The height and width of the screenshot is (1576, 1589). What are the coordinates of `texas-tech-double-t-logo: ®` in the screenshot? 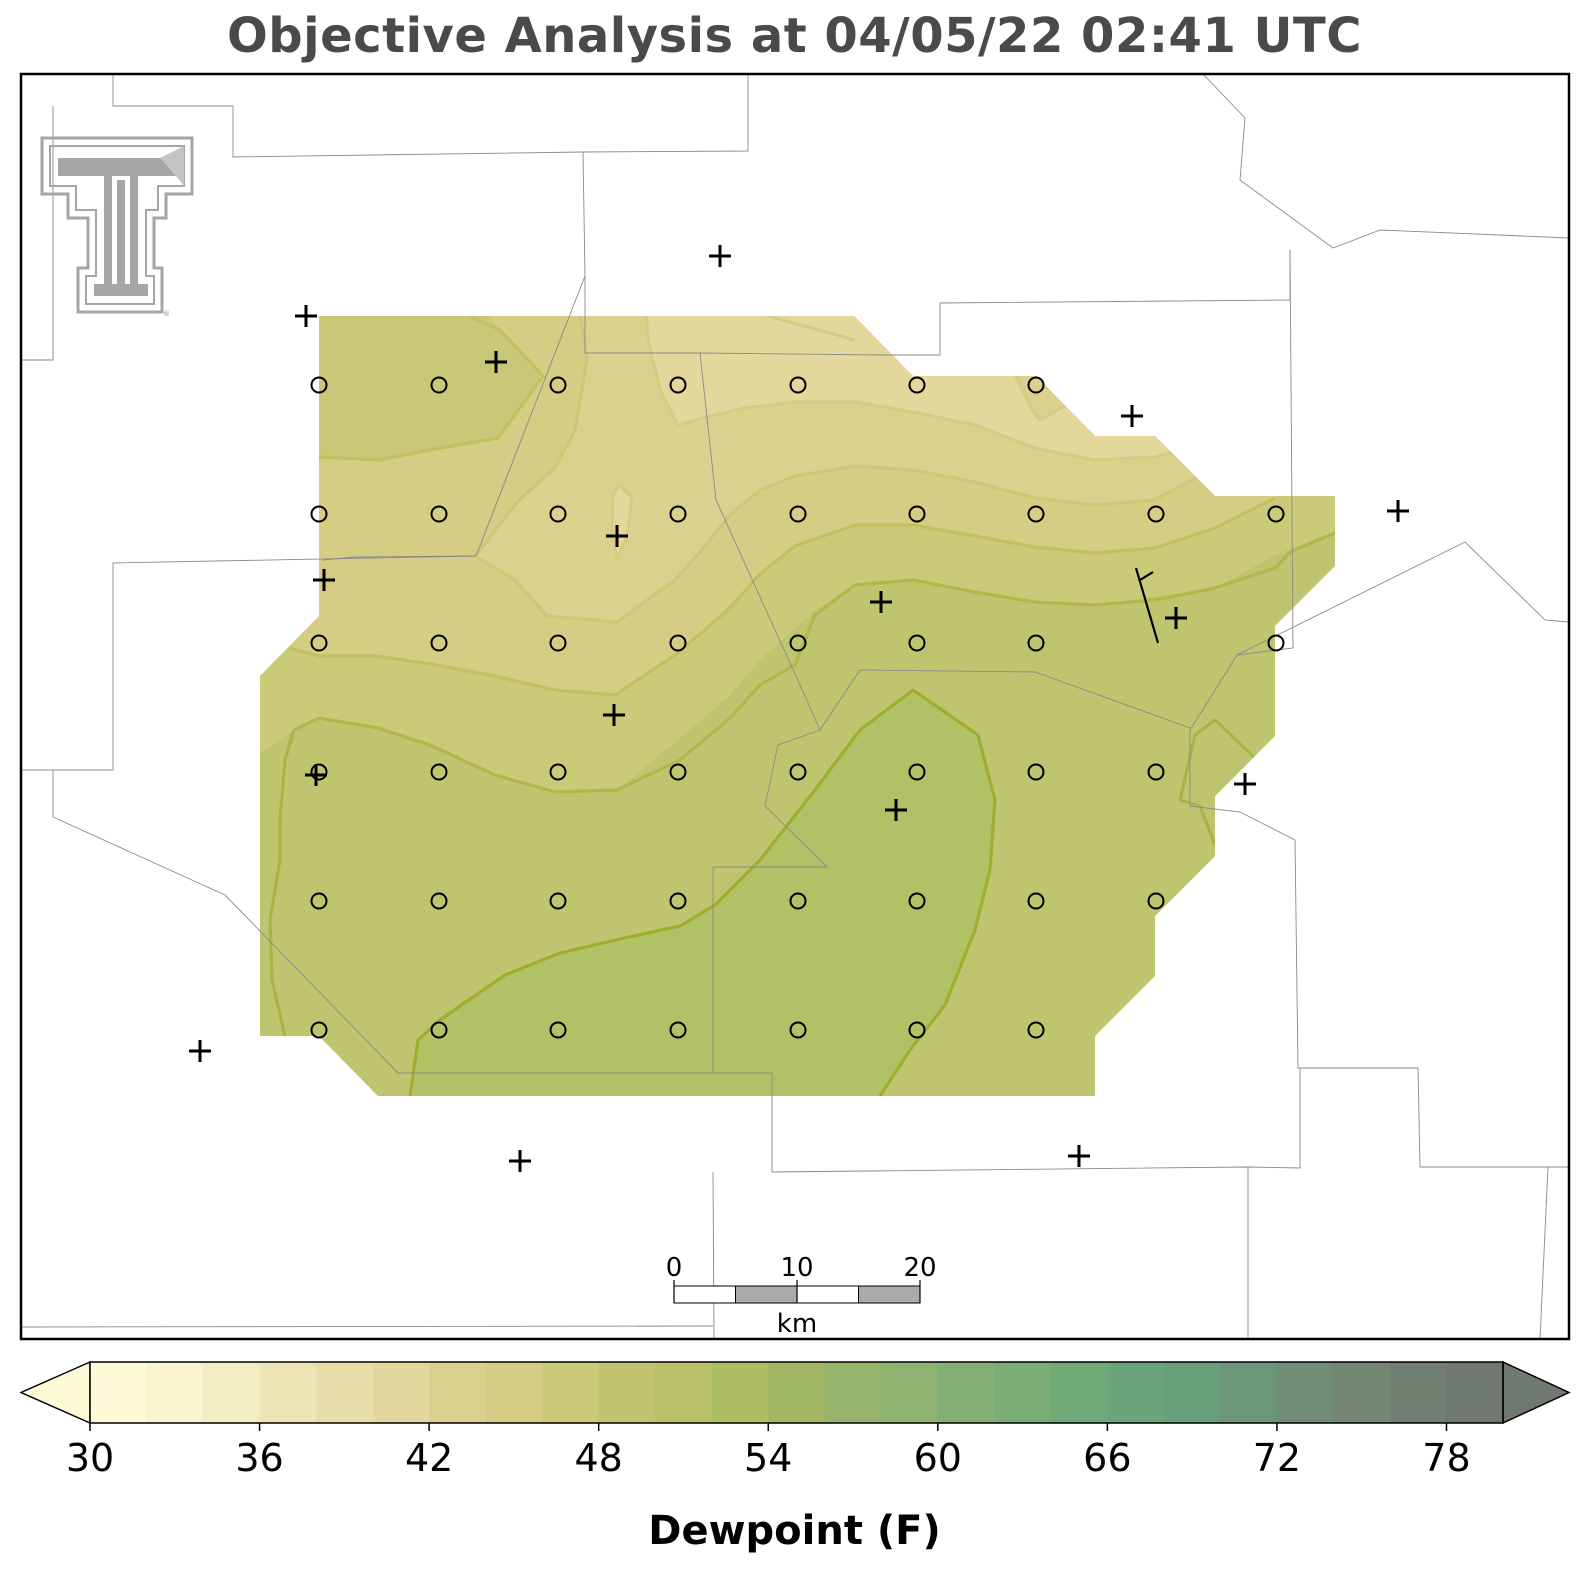 It's located at (117, 227).